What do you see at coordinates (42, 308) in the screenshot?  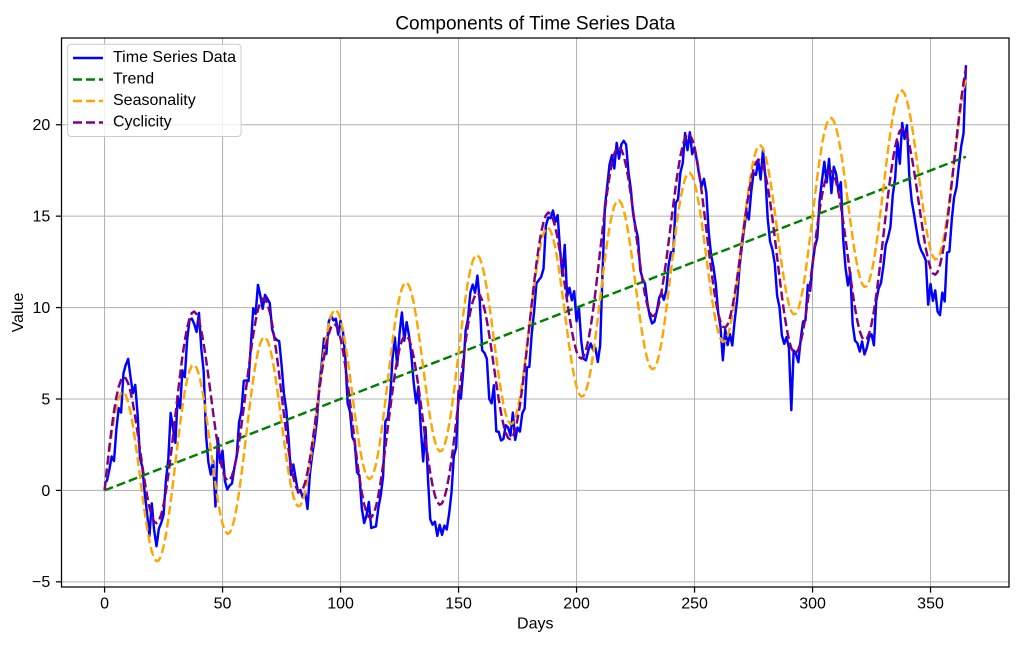 I see `svg-text: 10` at bounding box center [42, 308].